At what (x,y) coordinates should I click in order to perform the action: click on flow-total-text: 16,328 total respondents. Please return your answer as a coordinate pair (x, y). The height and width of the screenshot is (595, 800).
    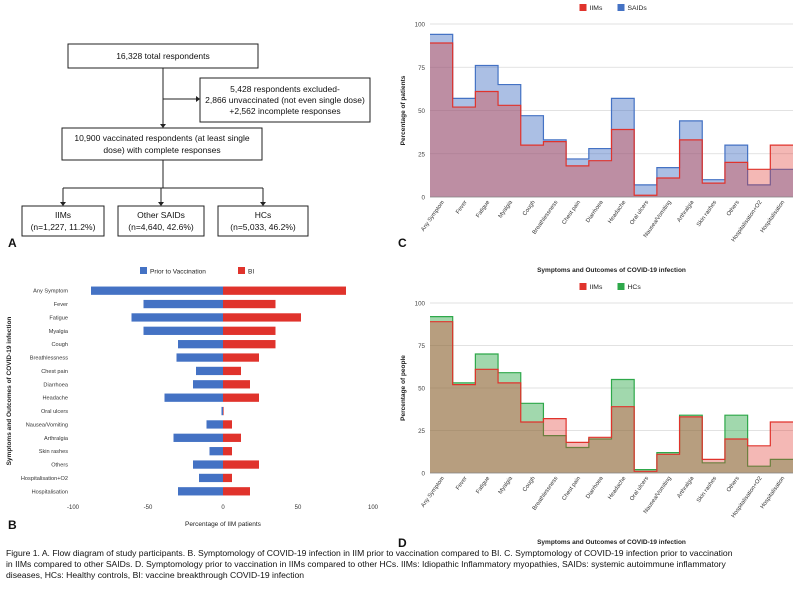
    Looking at the image, I should click on (163, 56).